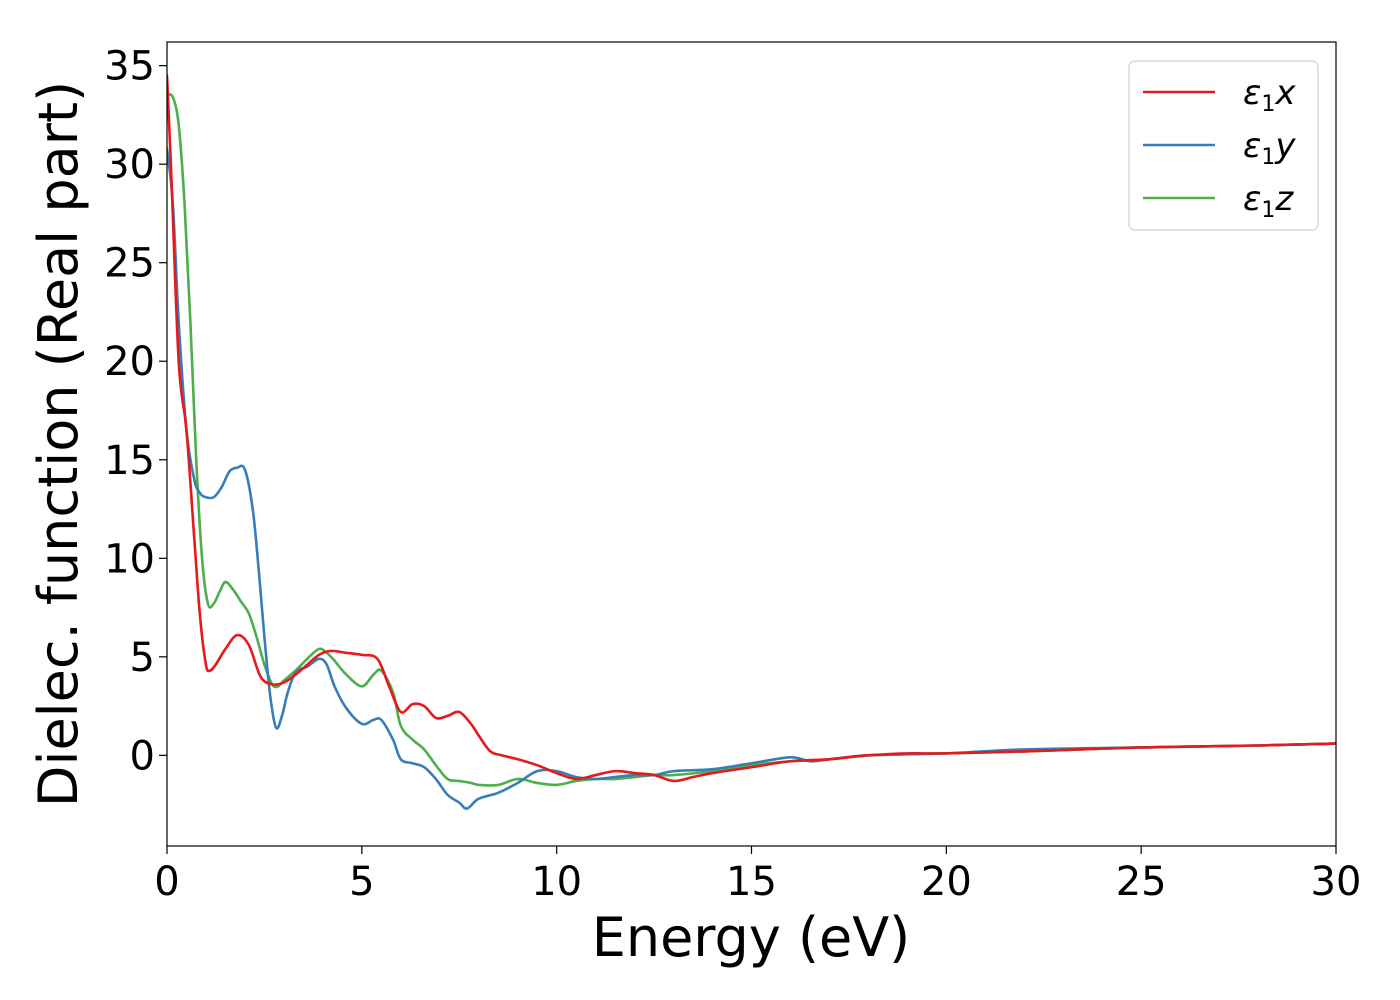 Image resolution: width=1400 pixels, height=1000 pixels. What do you see at coordinates (129, 362) in the screenshot?
I see `y-tick-label: 20` at bounding box center [129, 362].